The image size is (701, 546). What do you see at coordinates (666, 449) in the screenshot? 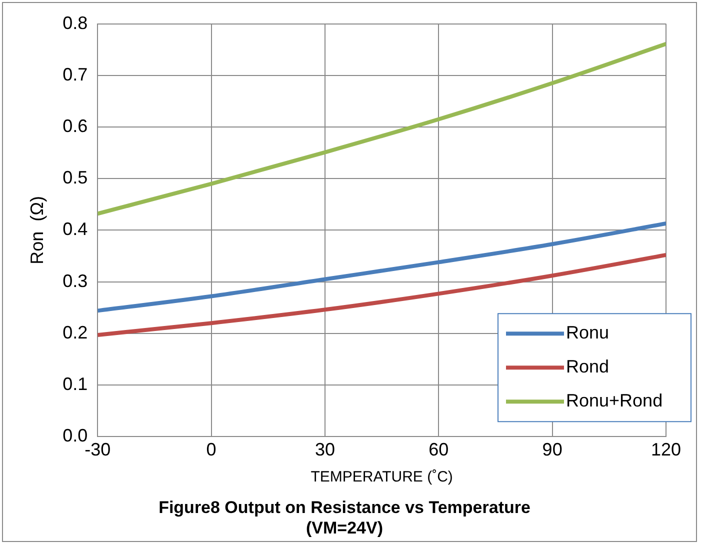
I see `x-tick-label: 120` at bounding box center [666, 449].